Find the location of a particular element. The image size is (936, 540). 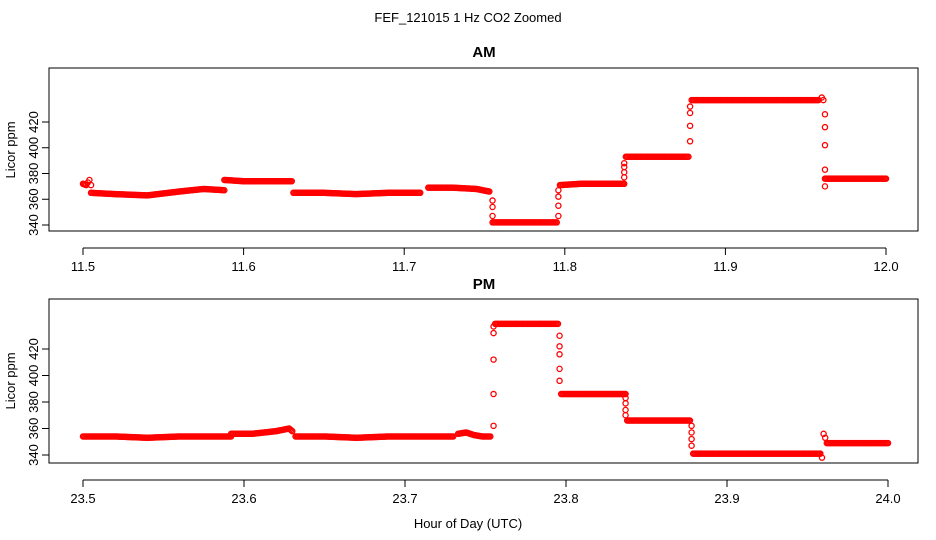

pm-x-axis: 23.5 23.6 23.7 23.8 23.9 24.0 is located at coordinates (485, 492).